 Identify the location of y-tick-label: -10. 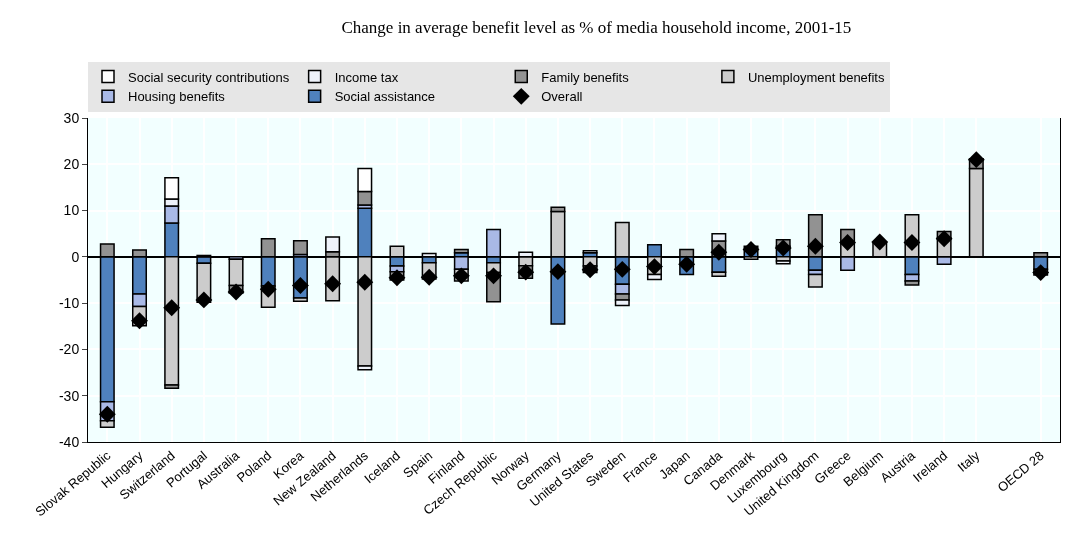
(69, 303).